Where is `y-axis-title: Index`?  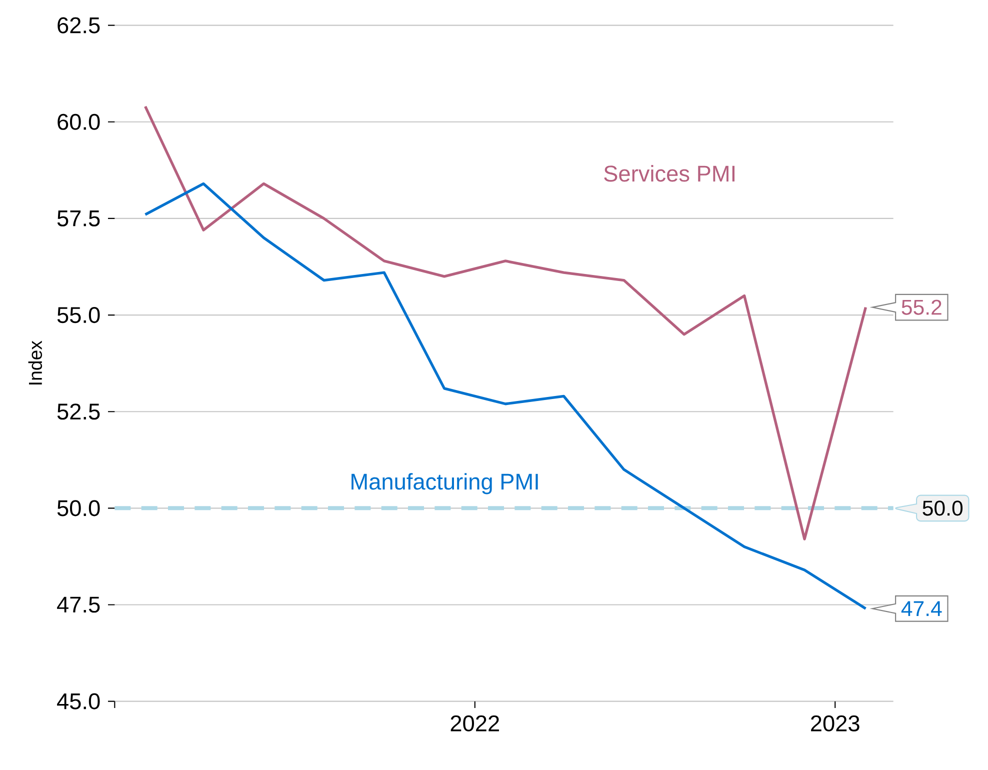 y-axis-title: Index is located at coordinates (35, 362).